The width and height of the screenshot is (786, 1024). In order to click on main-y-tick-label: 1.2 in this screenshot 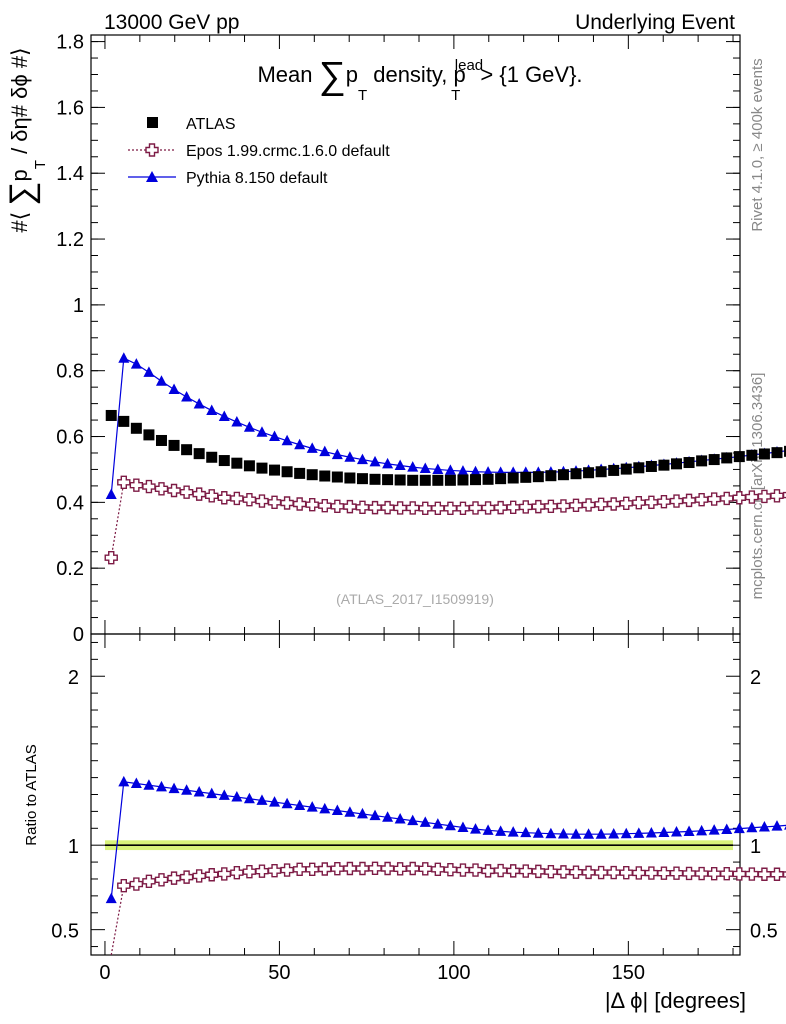, I will do `click(70, 240)`.